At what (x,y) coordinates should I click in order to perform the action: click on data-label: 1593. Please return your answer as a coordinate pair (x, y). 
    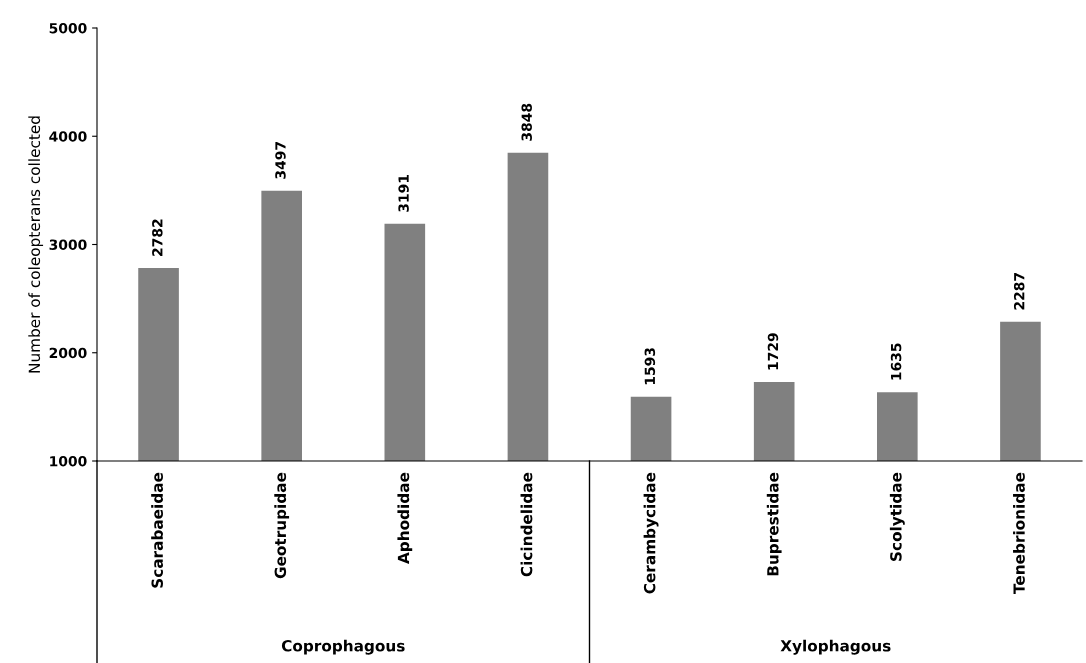
    Looking at the image, I should click on (650, 366).